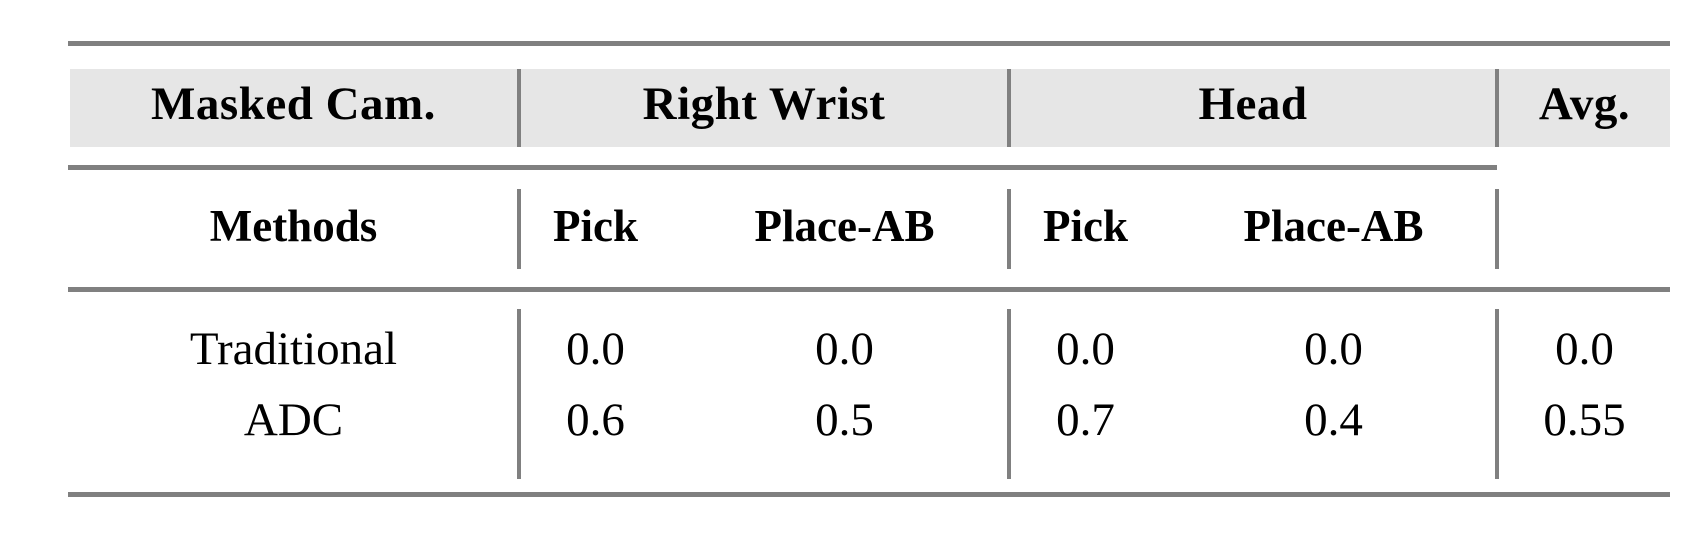 The image size is (1698, 536). What do you see at coordinates (844, 349) in the screenshot?
I see `cell-traditional-right-wrist-place-ab: 0.0` at bounding box center [844, 349].